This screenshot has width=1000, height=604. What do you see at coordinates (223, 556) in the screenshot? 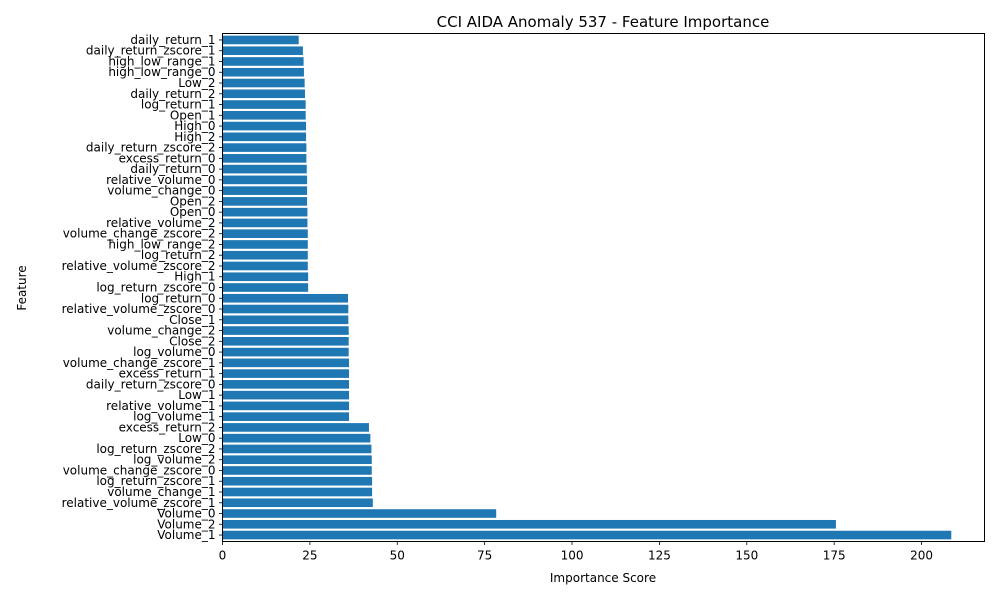
I see `x-tick-label: 0` at bounding box center [223, 556].